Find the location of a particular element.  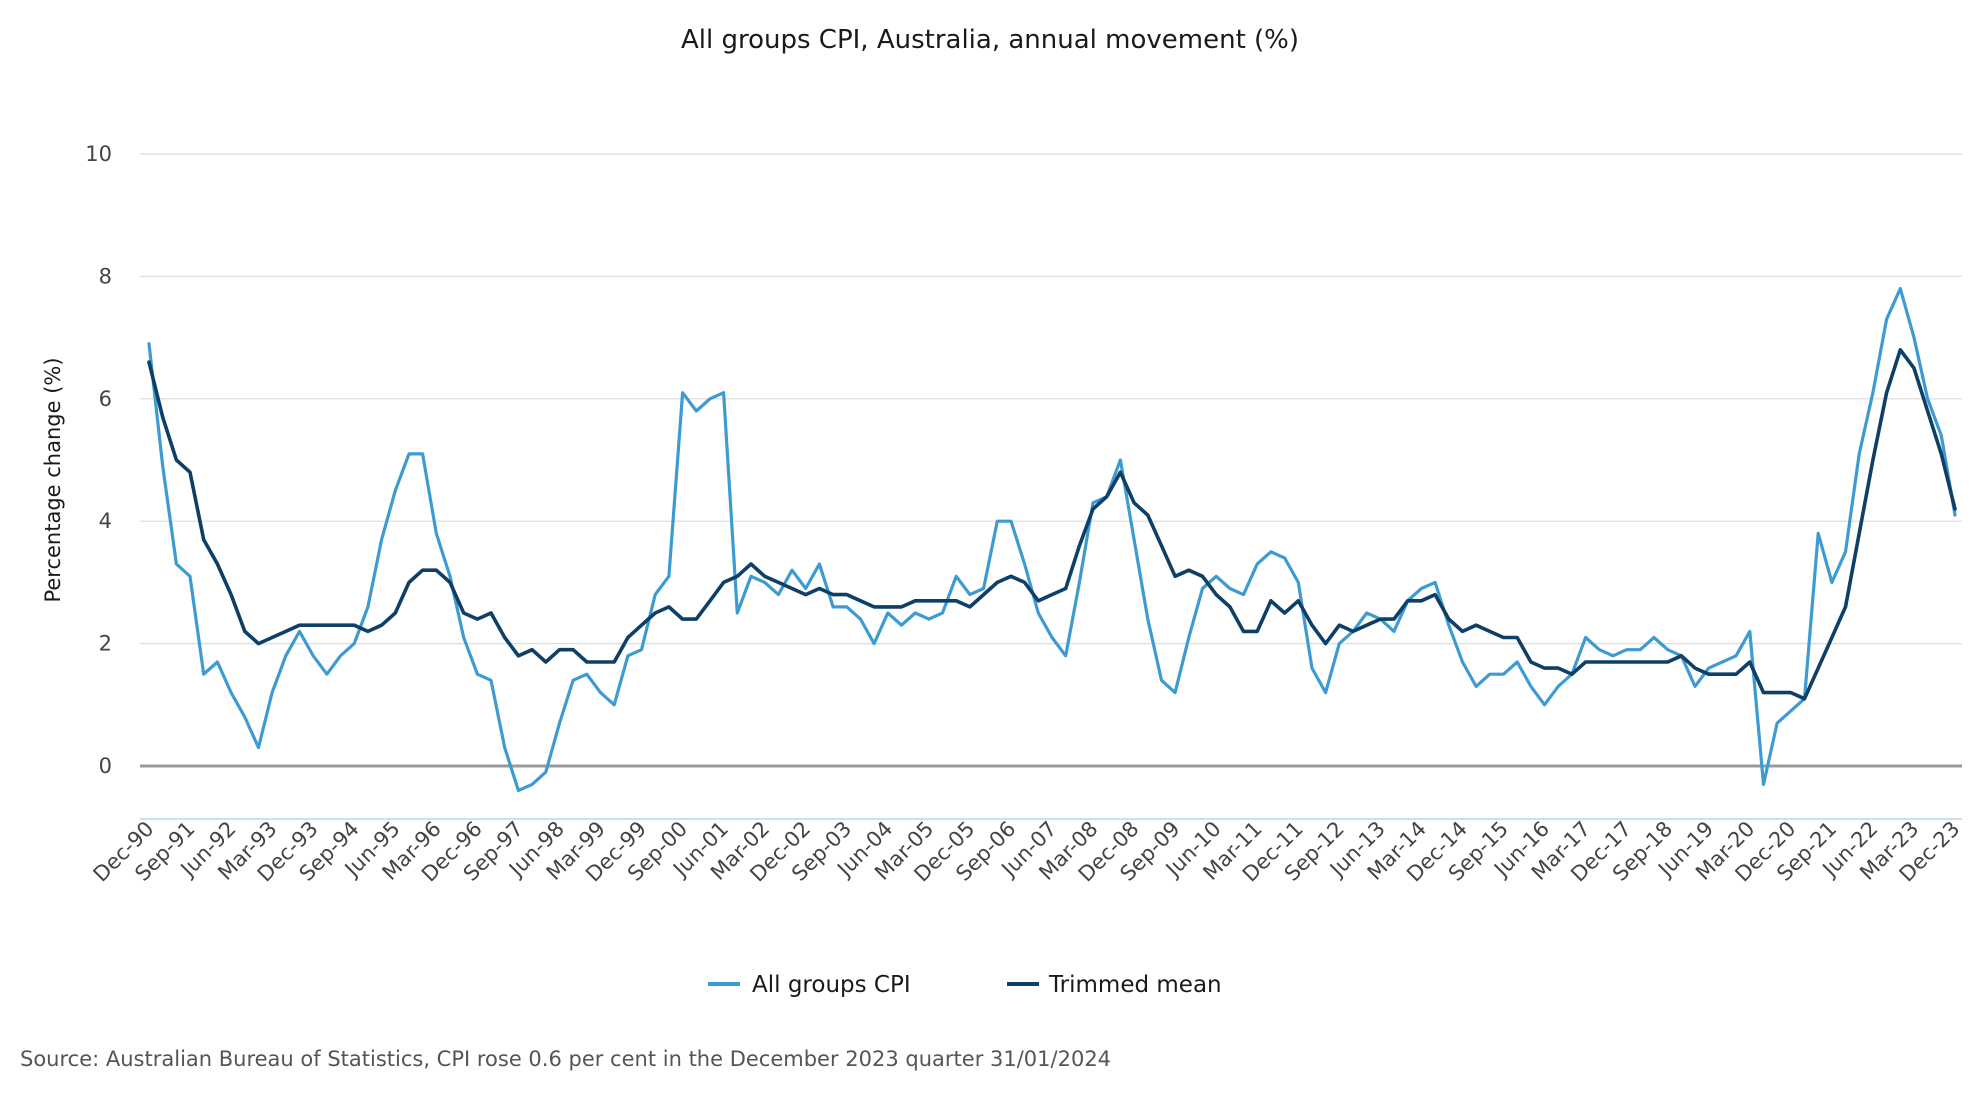

legend-item-cpi: All groups CPI is located at coordinates (809, 985).